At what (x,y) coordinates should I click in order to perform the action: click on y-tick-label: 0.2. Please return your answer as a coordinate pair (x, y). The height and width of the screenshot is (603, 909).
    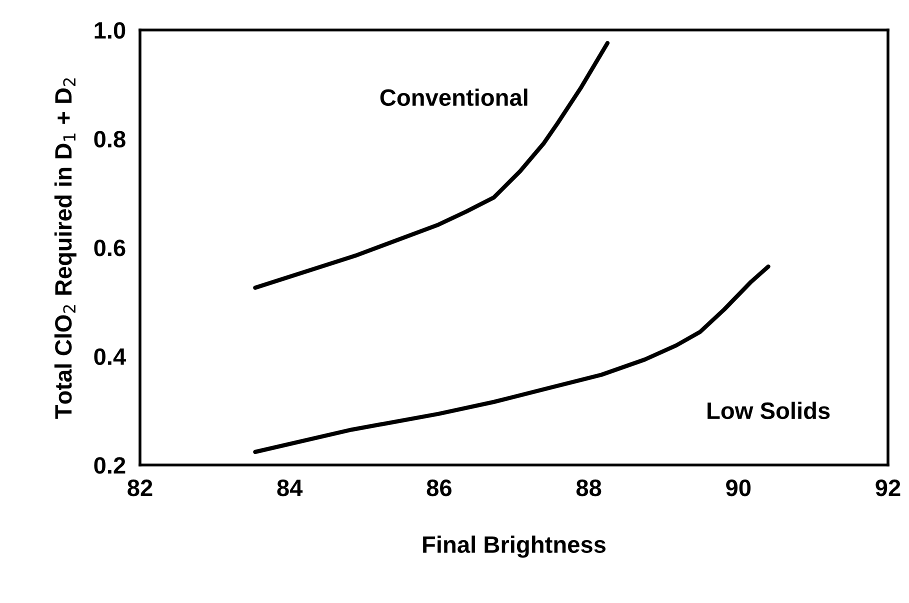
    Looking at the image, I should click on (110, 465).